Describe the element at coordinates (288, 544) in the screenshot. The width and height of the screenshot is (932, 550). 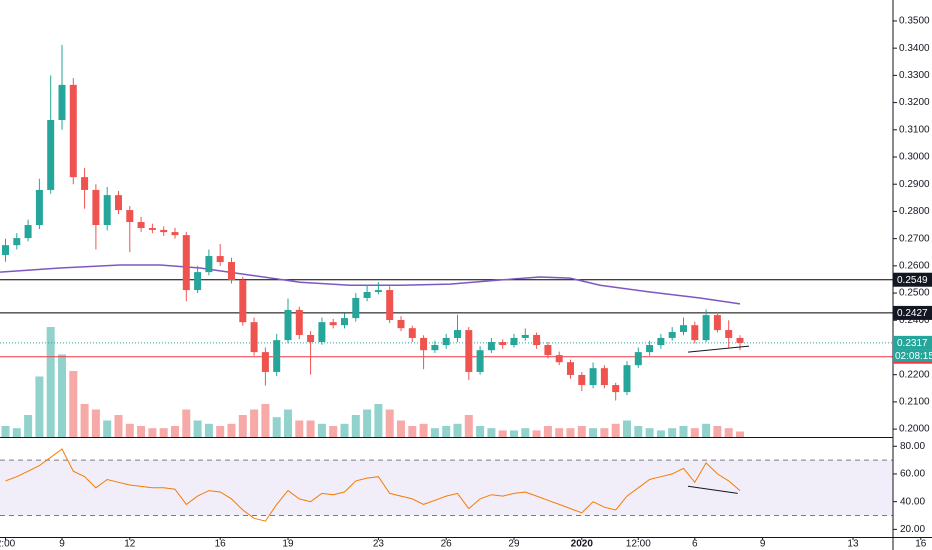
I see `x-tick-label: 19` at that location.